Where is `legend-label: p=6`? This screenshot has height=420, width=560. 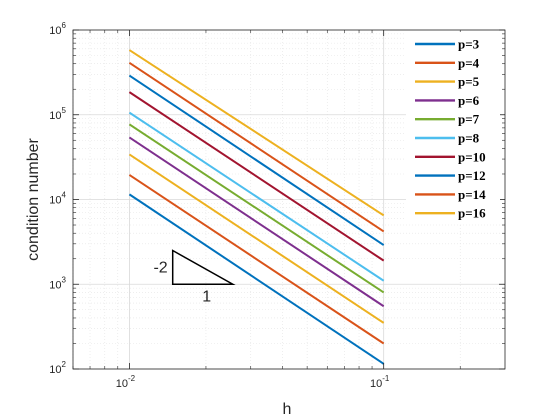
legend-label: p=6 is located at coordinates (469, 100).